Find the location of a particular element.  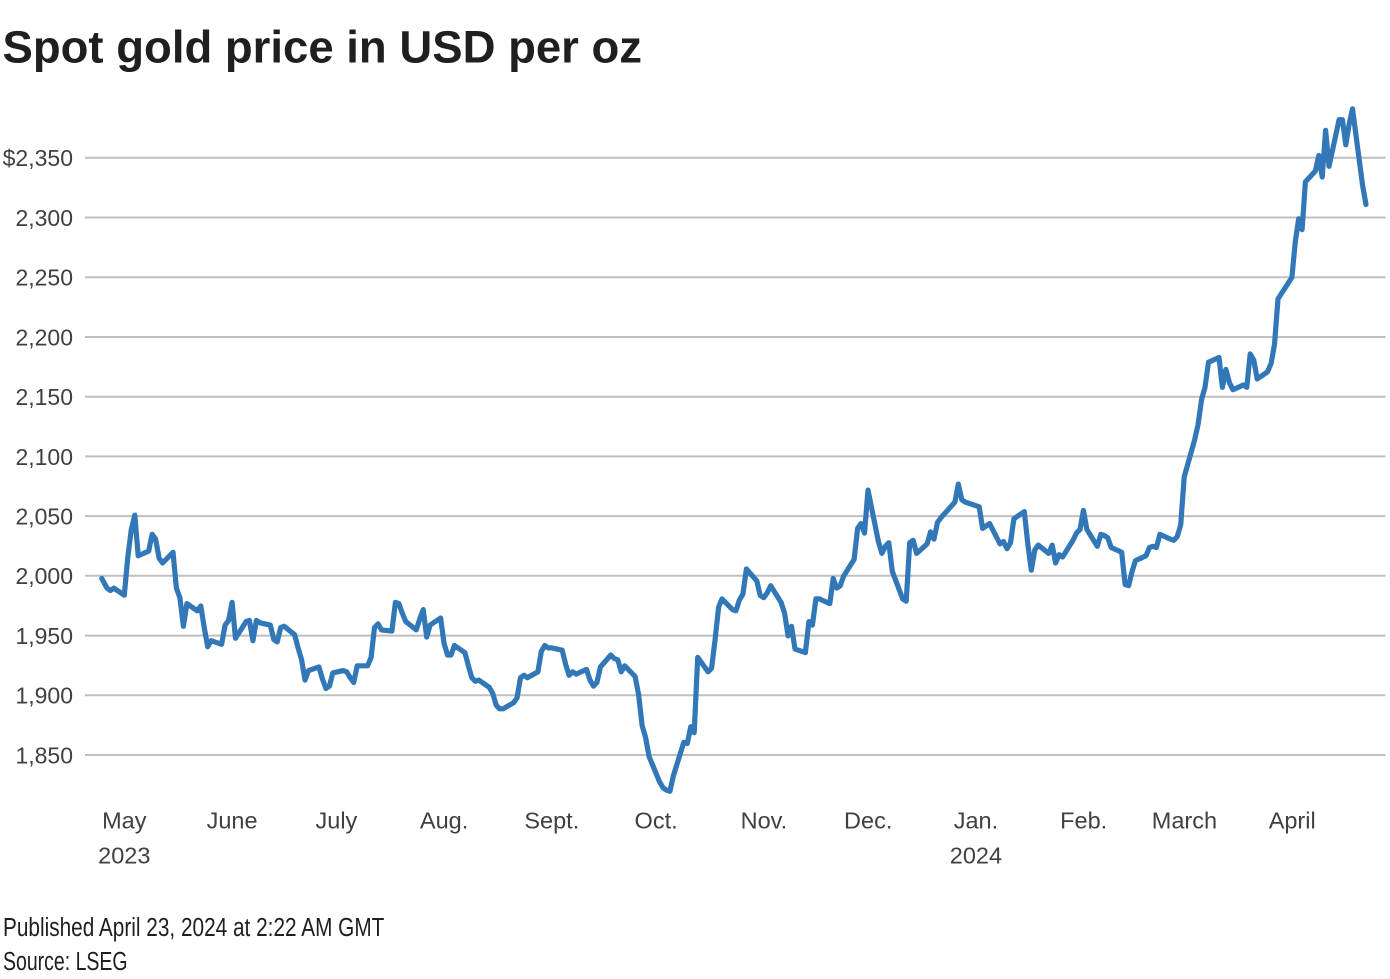

svg-text: May is located at coordinates (124, 821).